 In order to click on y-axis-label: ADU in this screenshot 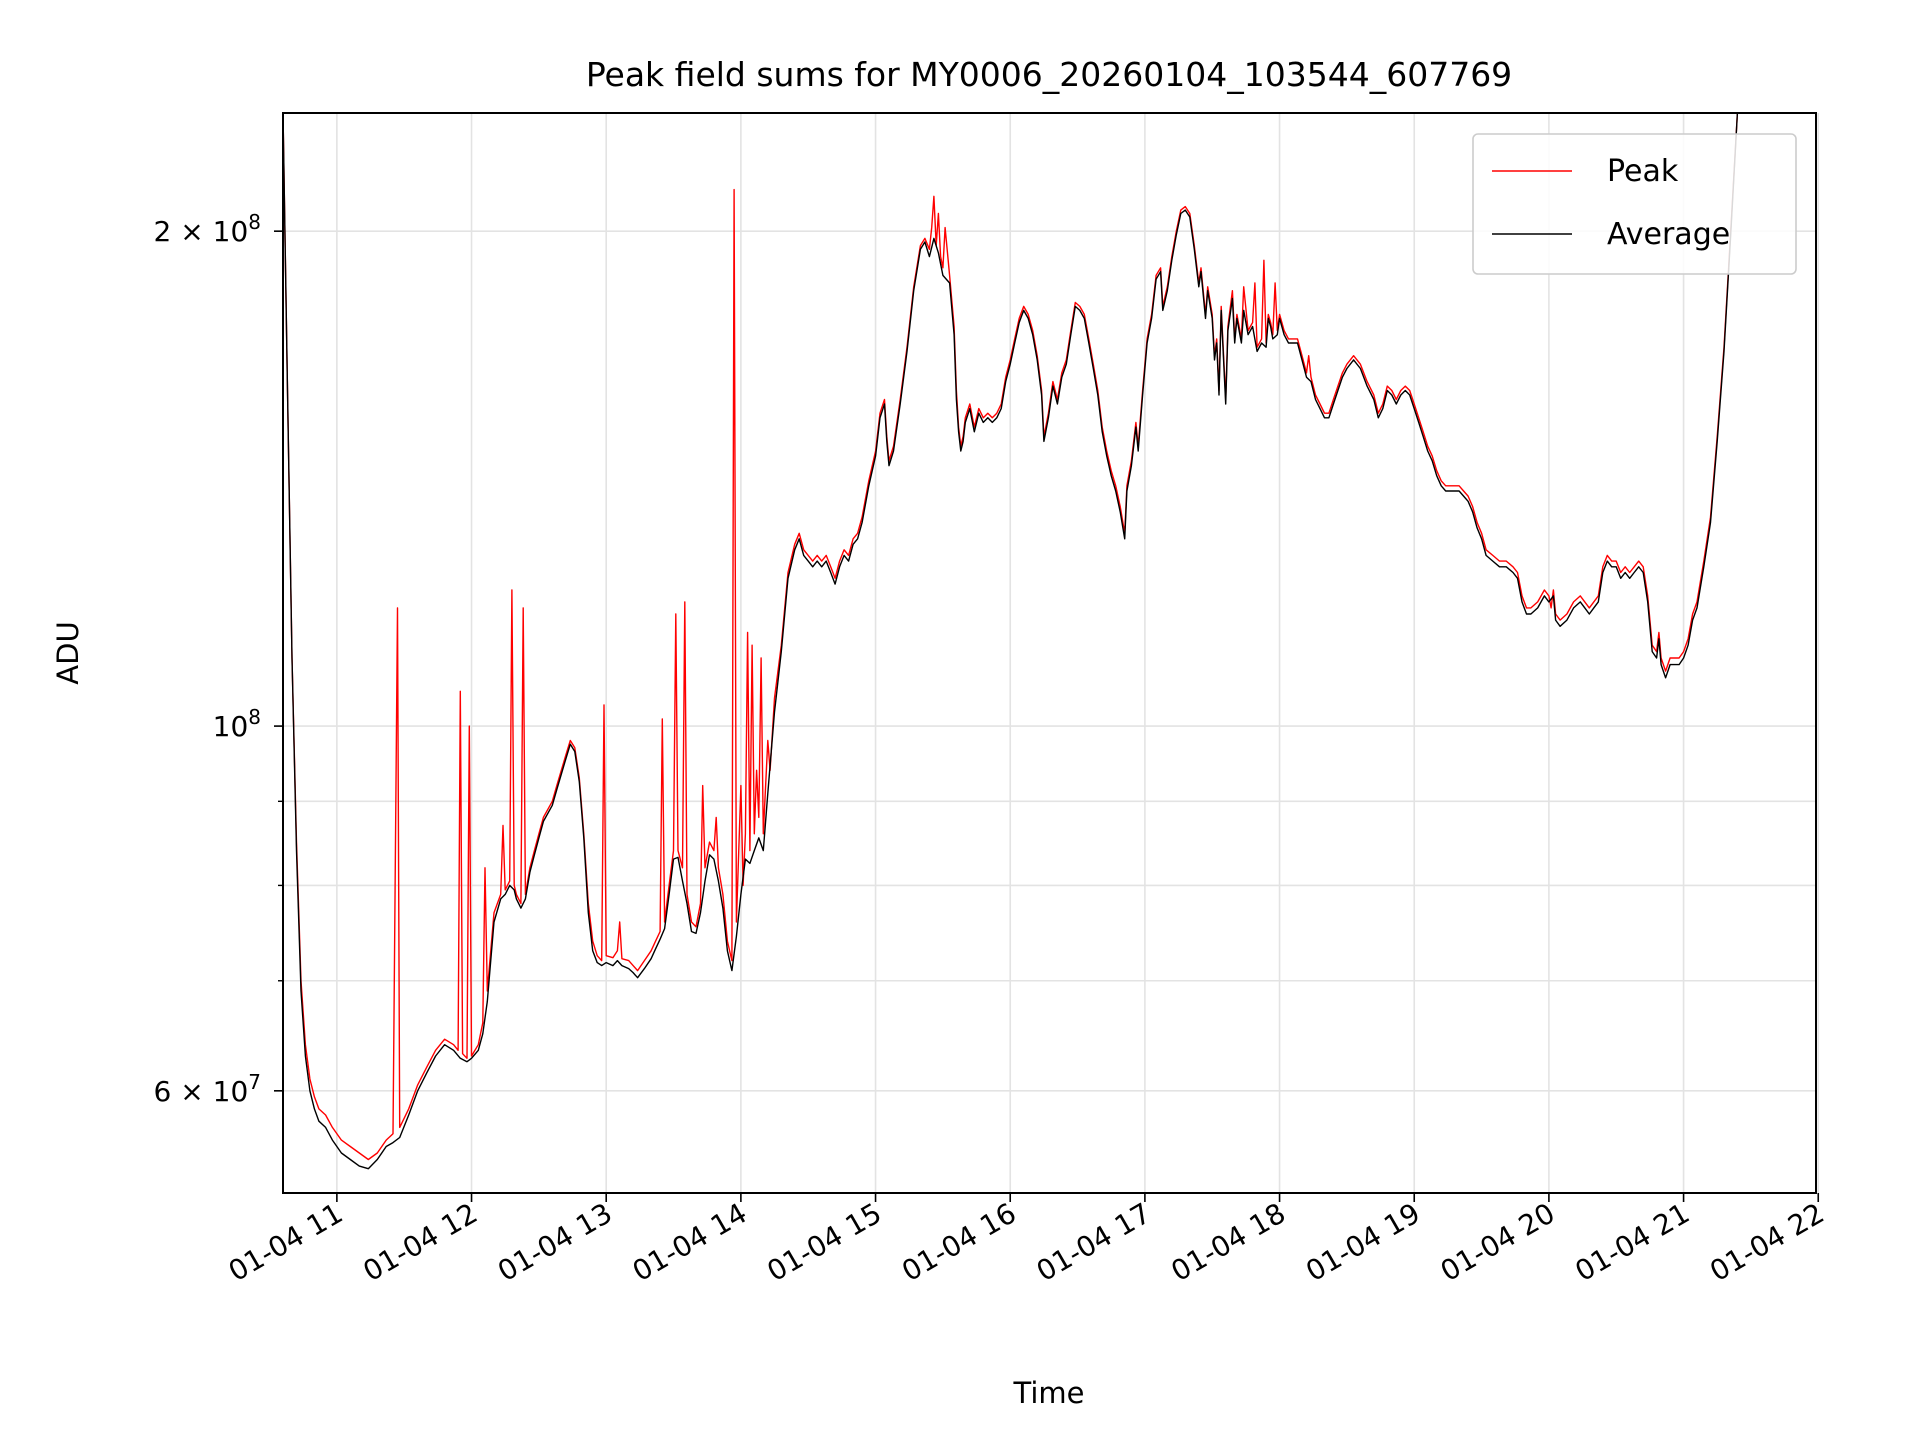, I will do `click(68, 652)`.